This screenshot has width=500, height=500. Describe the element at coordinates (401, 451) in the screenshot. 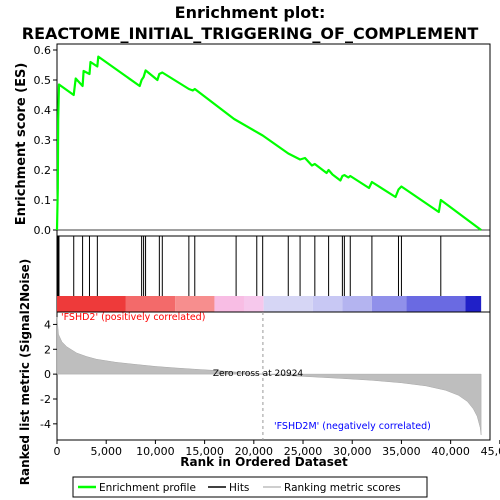

I see `x-tick-label: 35,000` at that location.